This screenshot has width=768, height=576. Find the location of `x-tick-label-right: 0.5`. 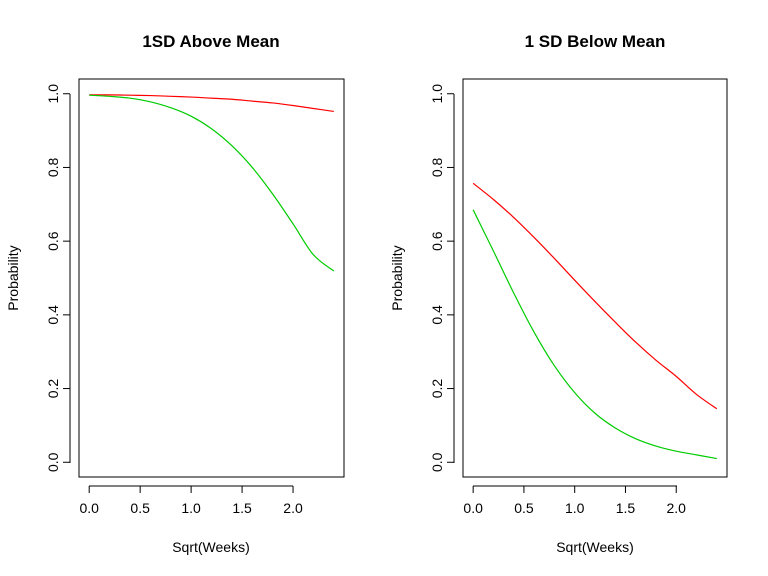

x-tick-label-right: 0.5 is located at coordinates (524, 508).